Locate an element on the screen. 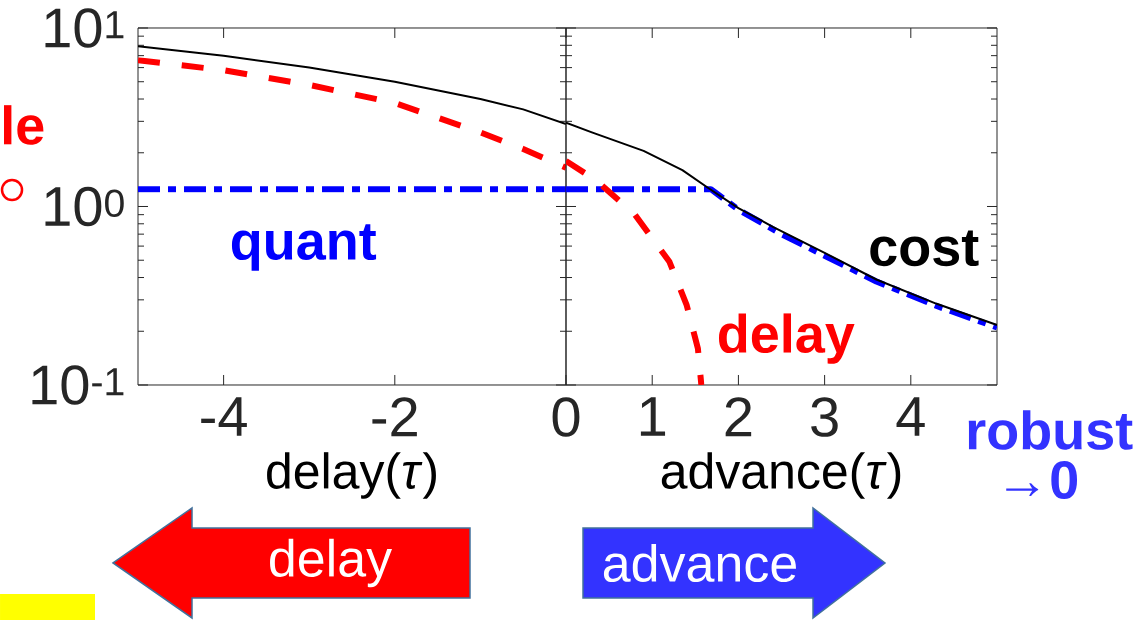 This screenshot has width=1147, height=620. series-label: quant is located at coordinates (304, 247).